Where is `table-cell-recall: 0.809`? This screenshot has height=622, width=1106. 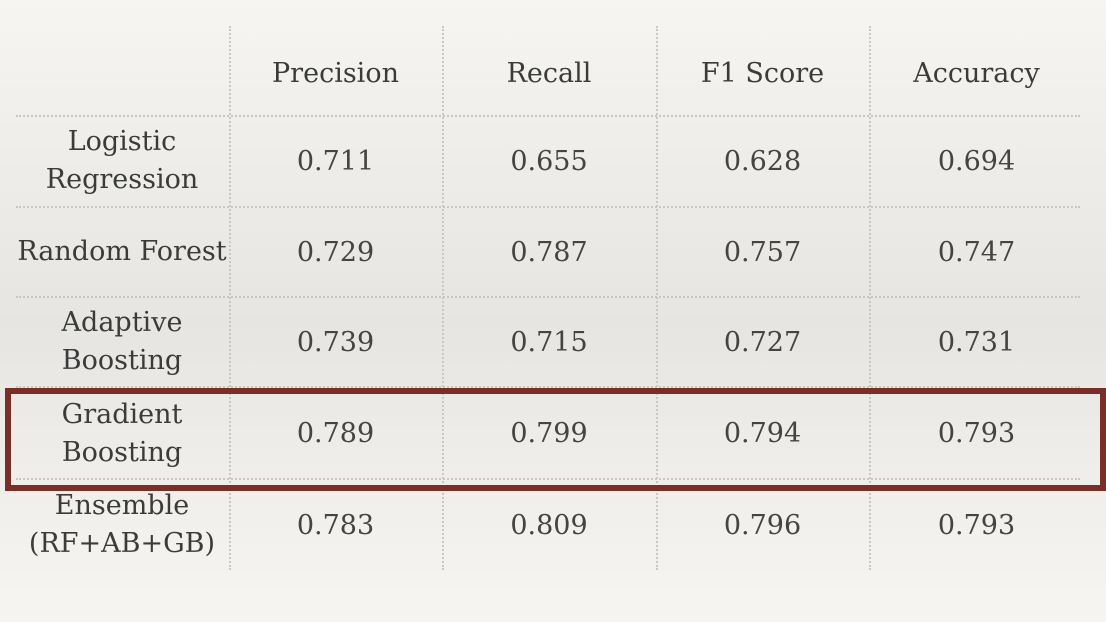
table-cell-recall: 0.809 is located at coordinates (549, 525).